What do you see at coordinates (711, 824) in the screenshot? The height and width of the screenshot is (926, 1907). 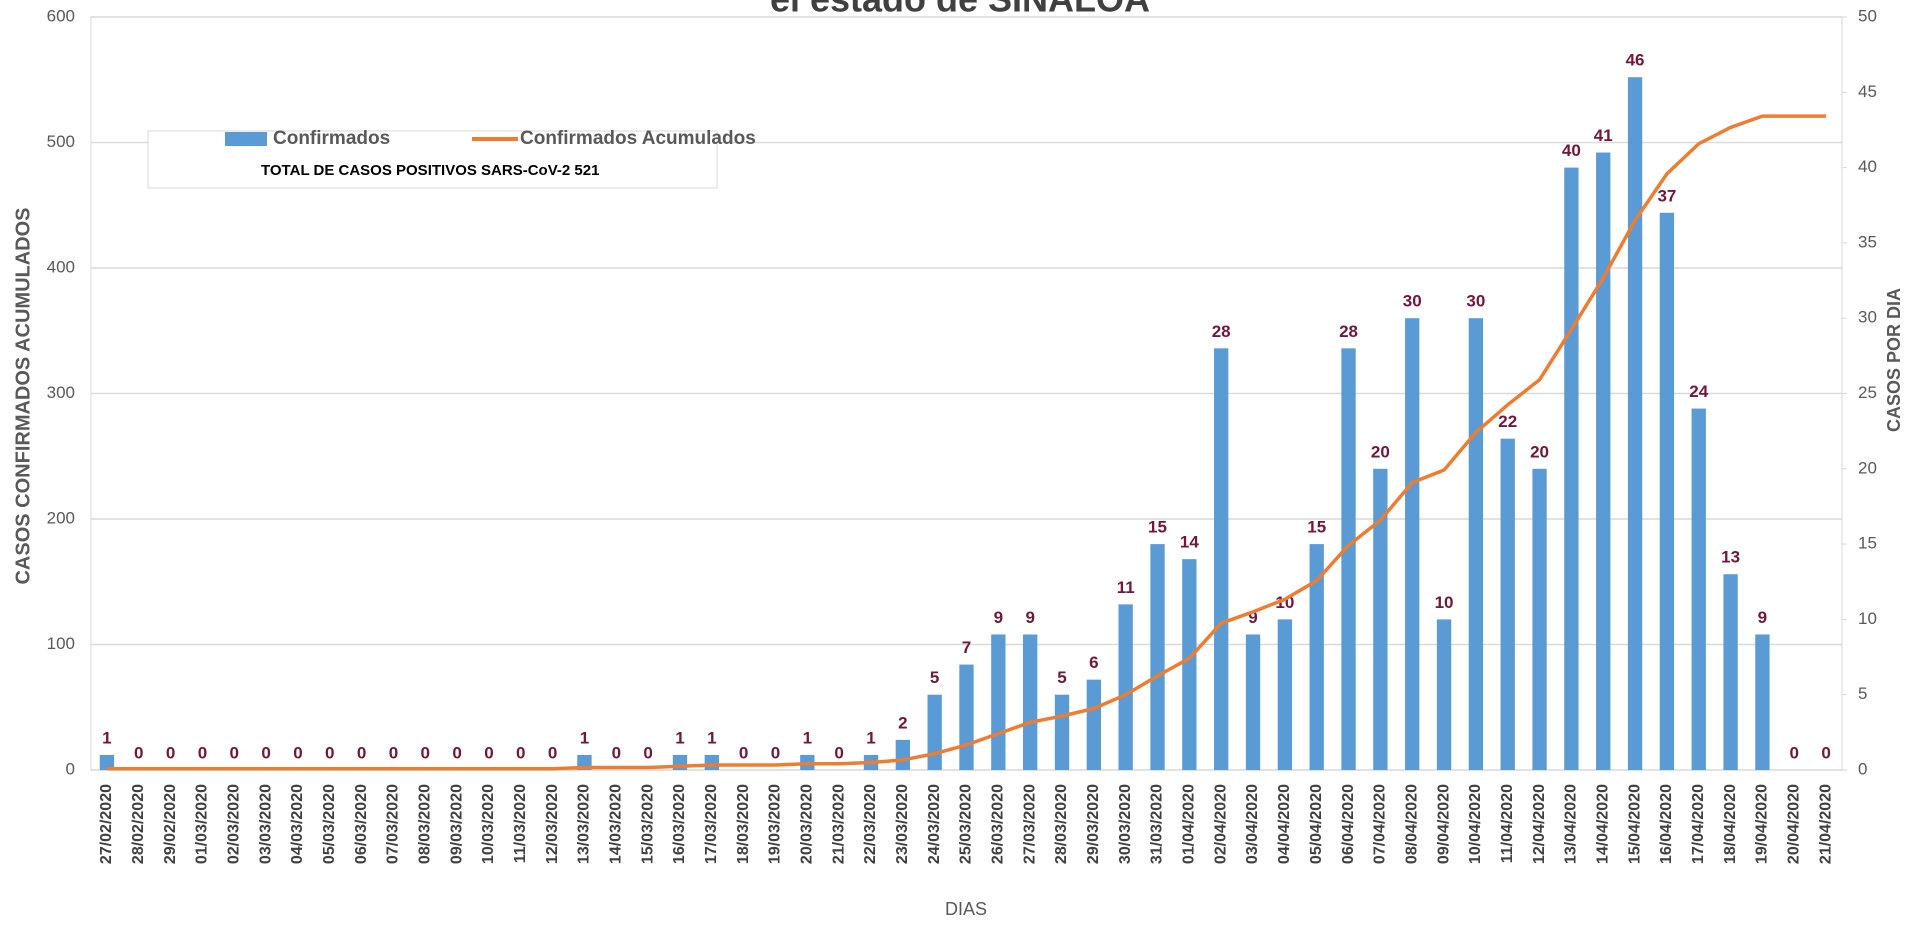 I see `x-tick-label: 17/03/2020` at bounding box center [711, 824].